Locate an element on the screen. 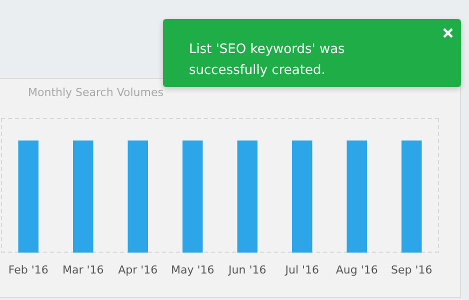  x-tick-label: Feb '16 is located at coordinates (28, 269).